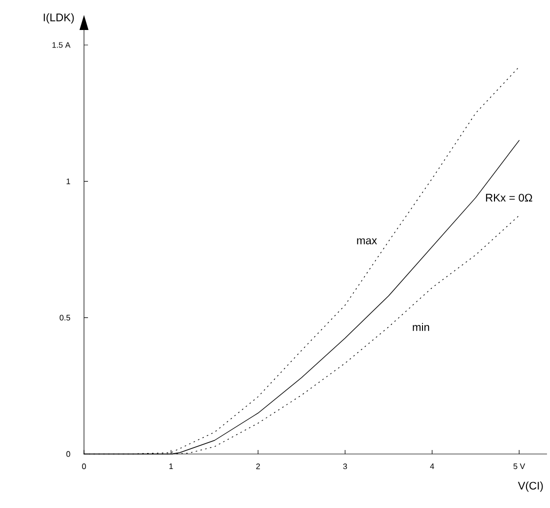 The height and width of the screenshot is (508, 550). I want to click on y-axis-title: I(LDK), so click(59, 18).